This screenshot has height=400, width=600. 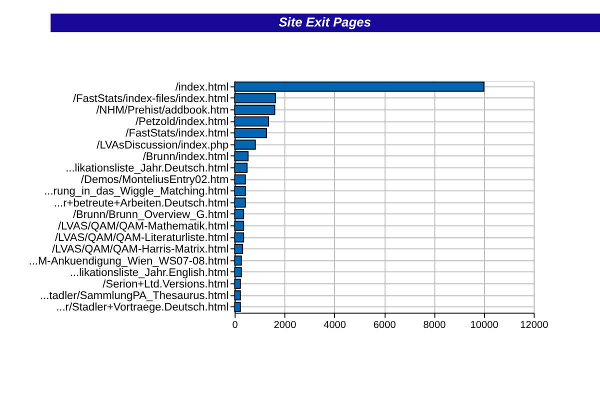 What do you see at coordinates (141, 203) in the screenshot?
I see `y-tick-label: ...r+betreute+Arbeiten.Deutsch.html` at bounding box center [141, 203].